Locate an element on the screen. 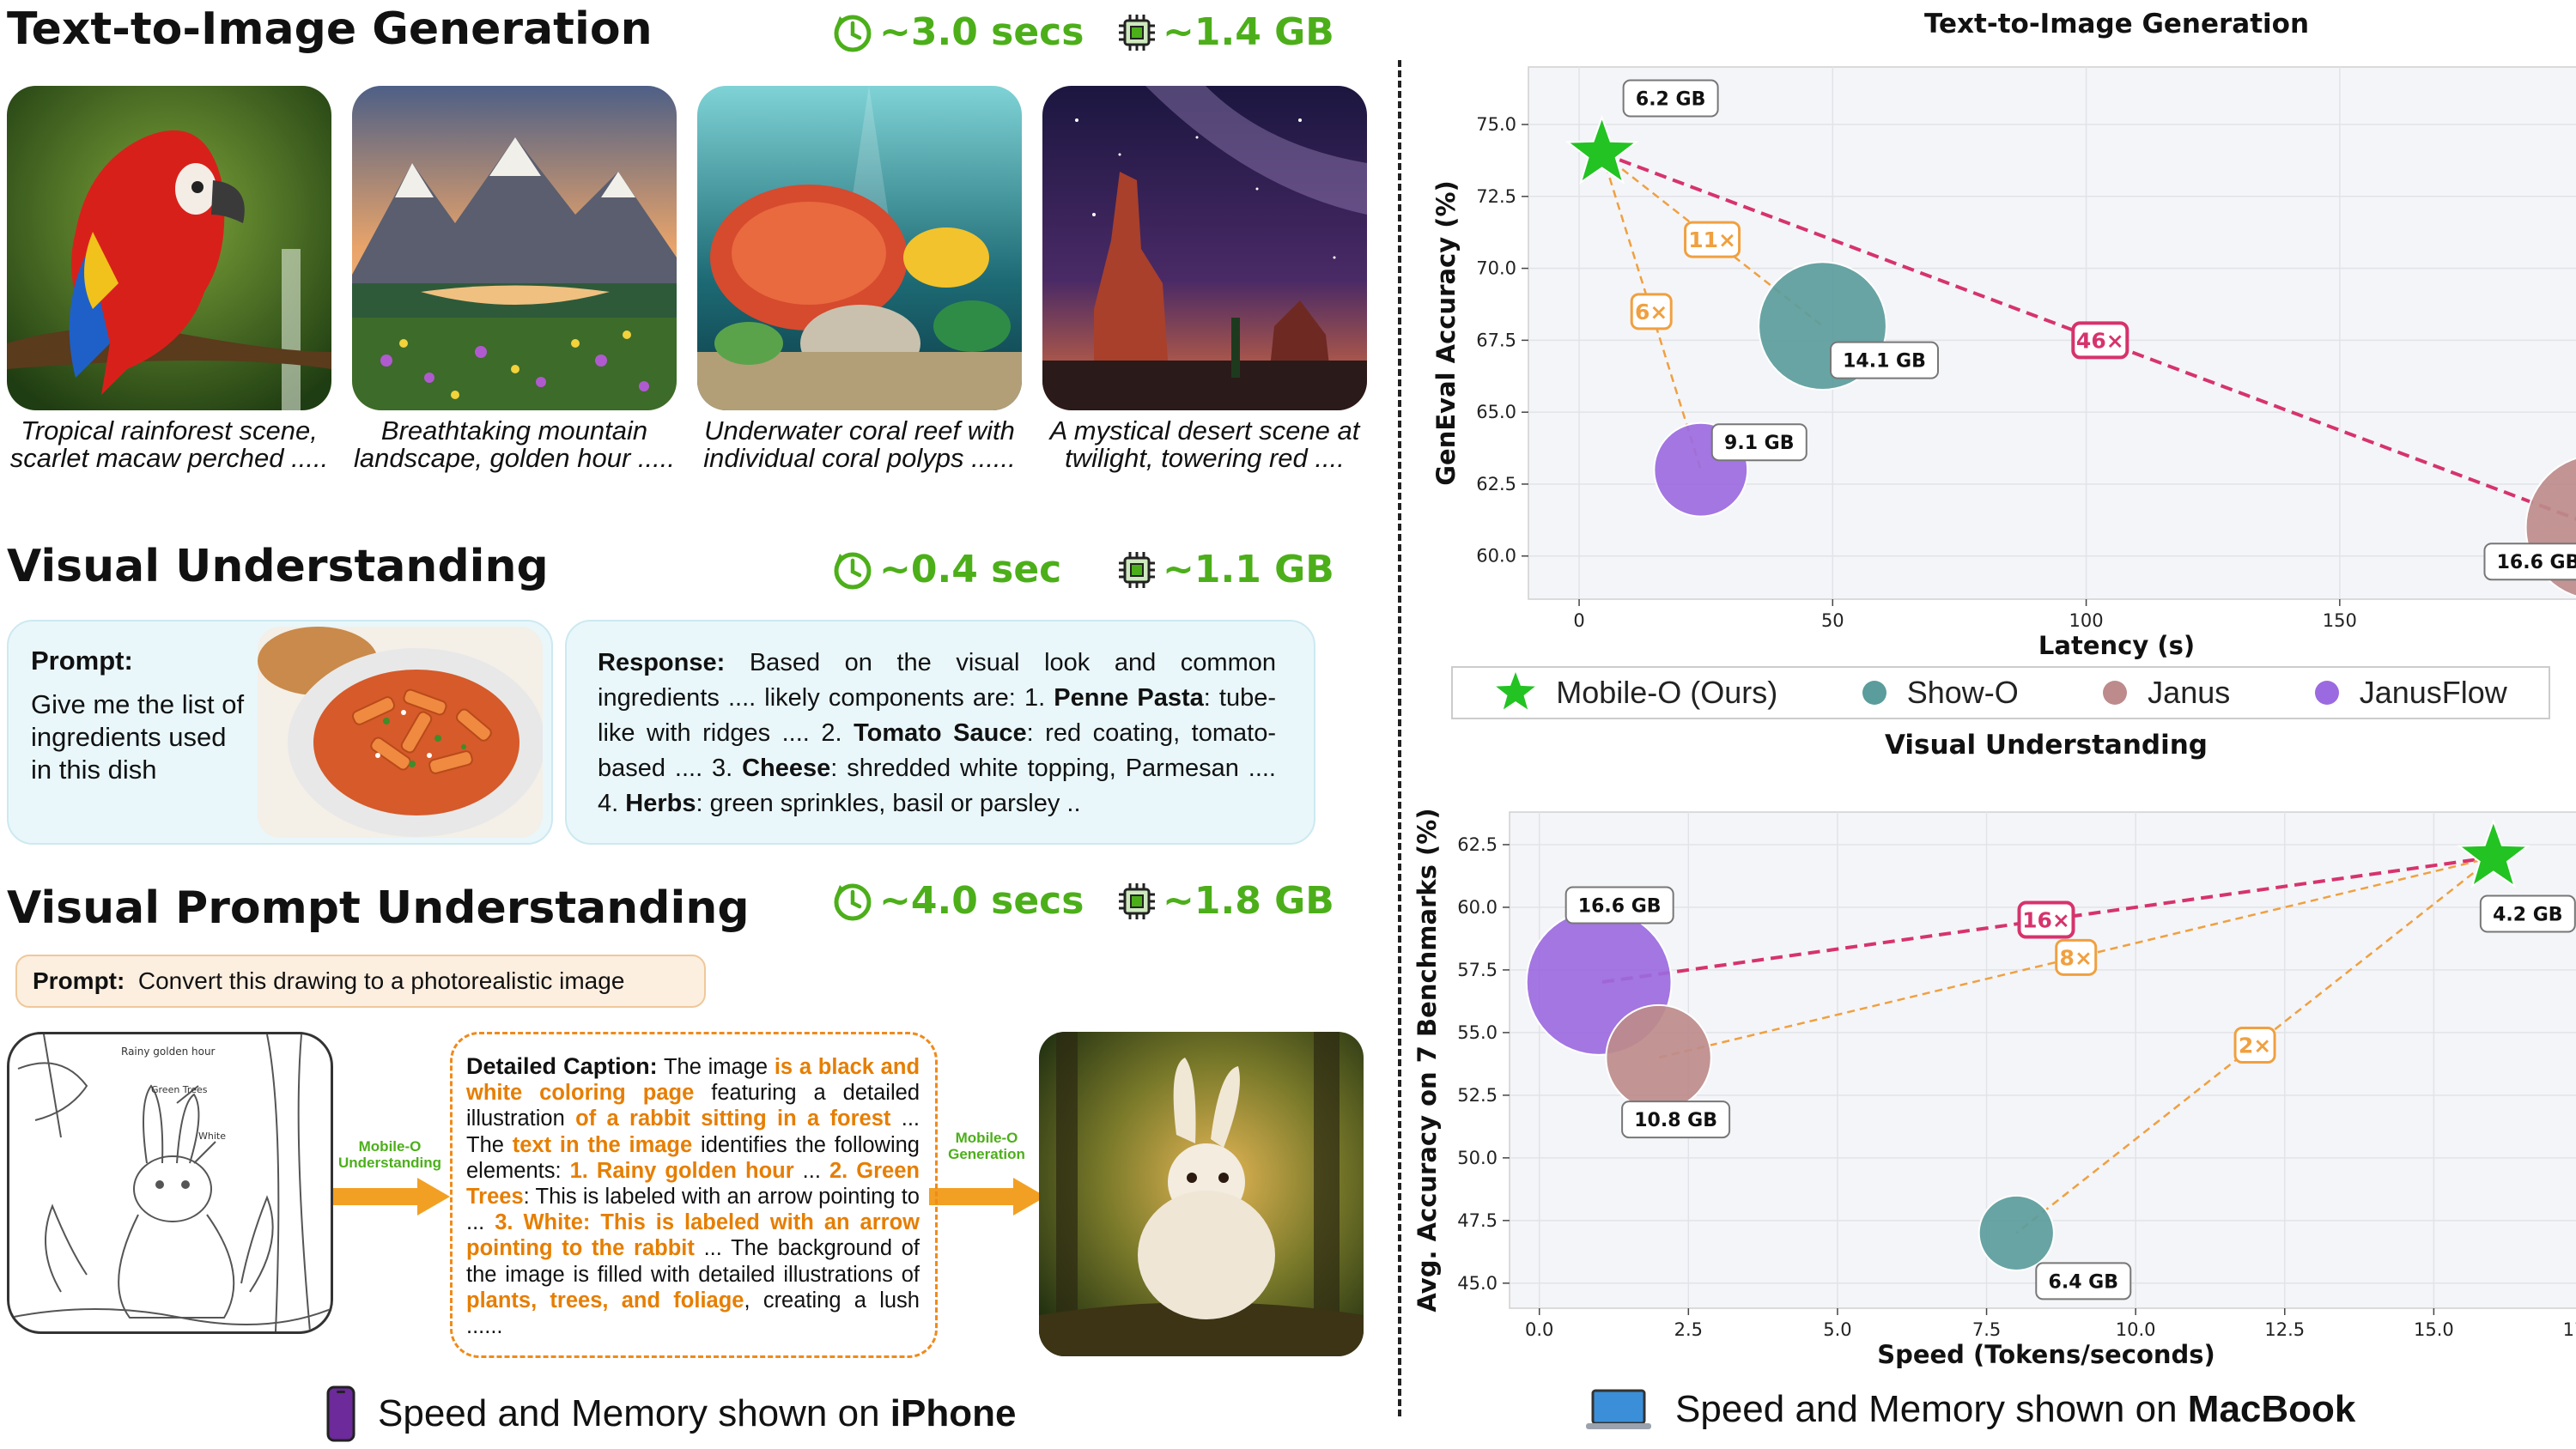 The image size is (2576, 1449). t2i-section-title: Text-to-Image Generation is located at coordinates (330, 29).